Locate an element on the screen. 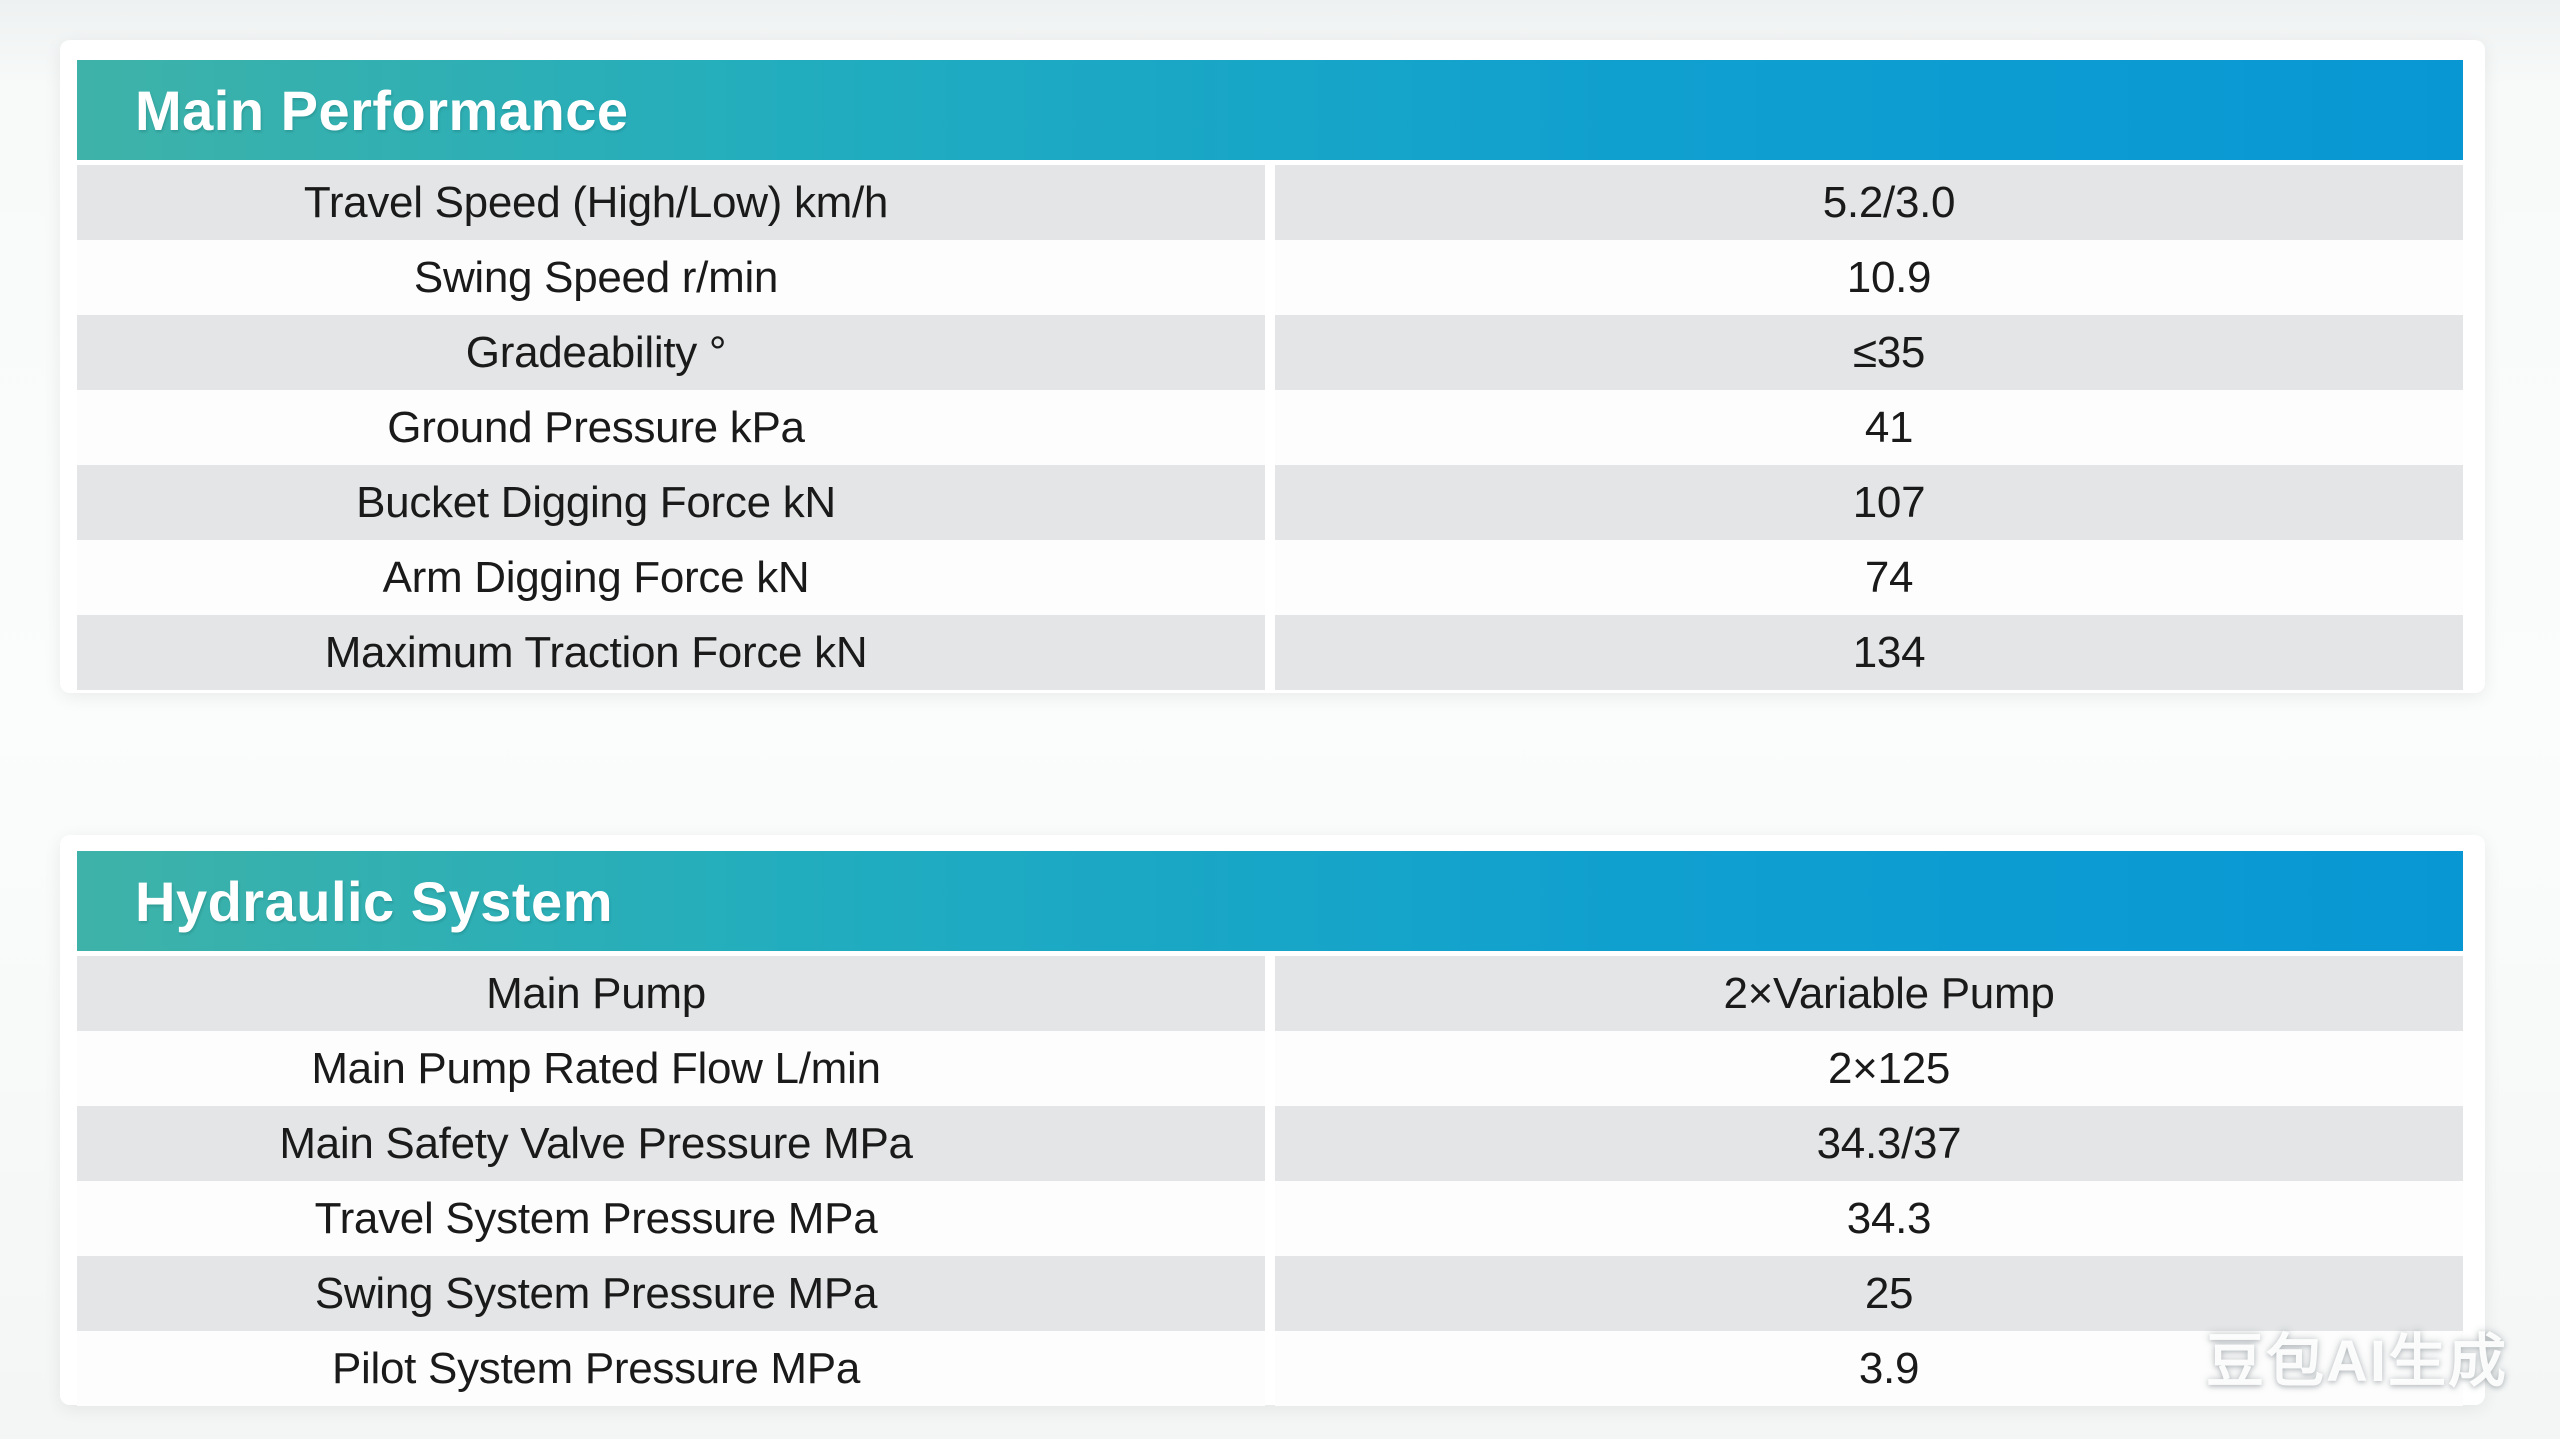  hydraulic-system-header: Hydraulic System is located at coordinates (1270, 901).